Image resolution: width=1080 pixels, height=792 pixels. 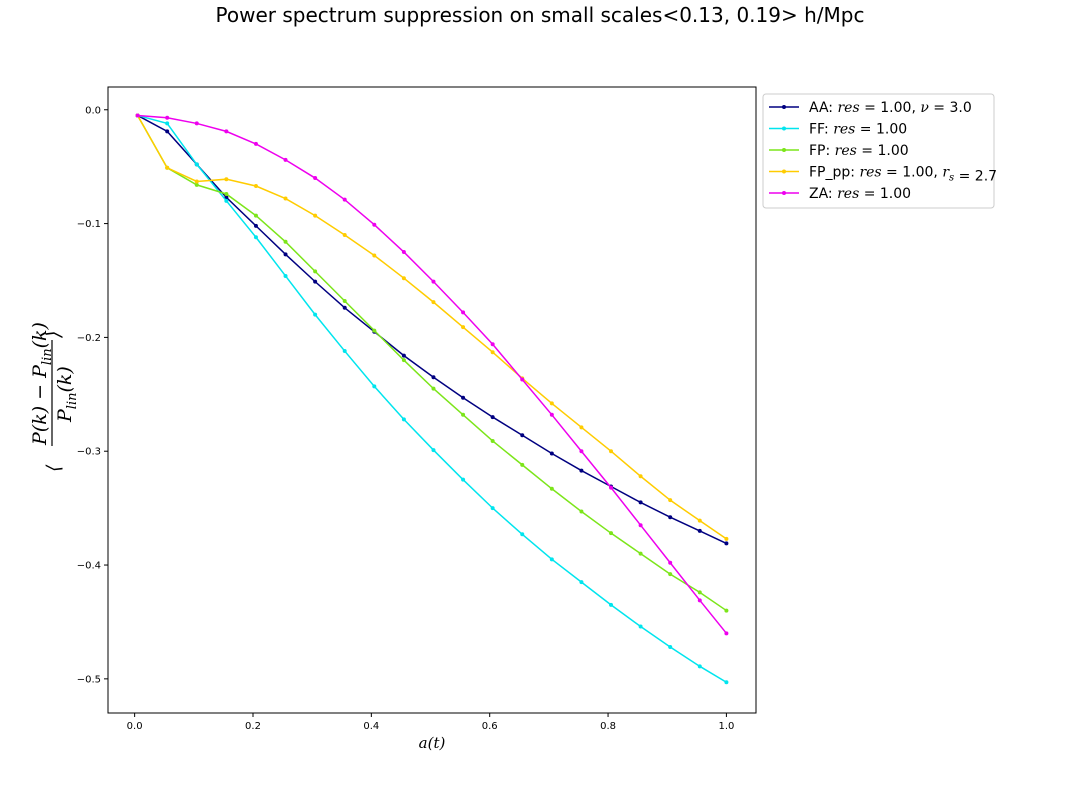 What do you see at coordinates (371, 726) in the screenshot?
I see `x-tick-label: 0.4` at bounding box center [371, 726].